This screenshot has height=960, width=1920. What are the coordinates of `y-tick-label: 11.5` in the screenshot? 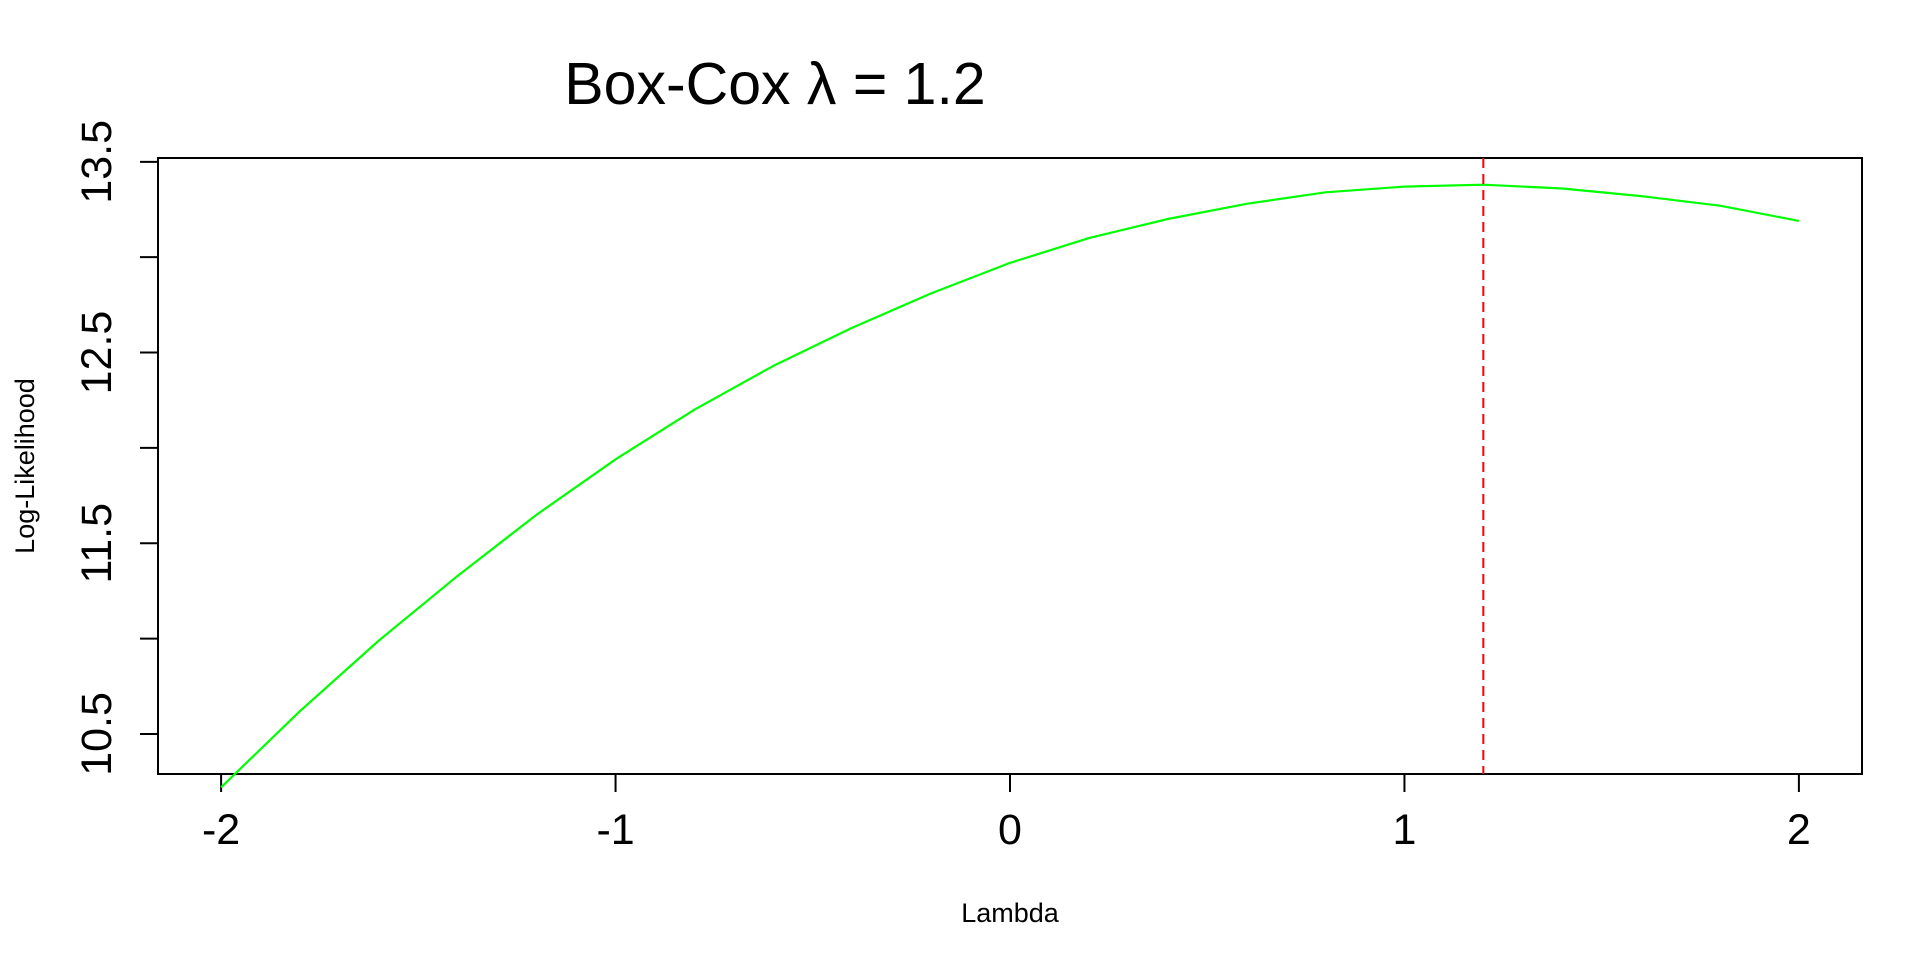 It's located at (97, 543).